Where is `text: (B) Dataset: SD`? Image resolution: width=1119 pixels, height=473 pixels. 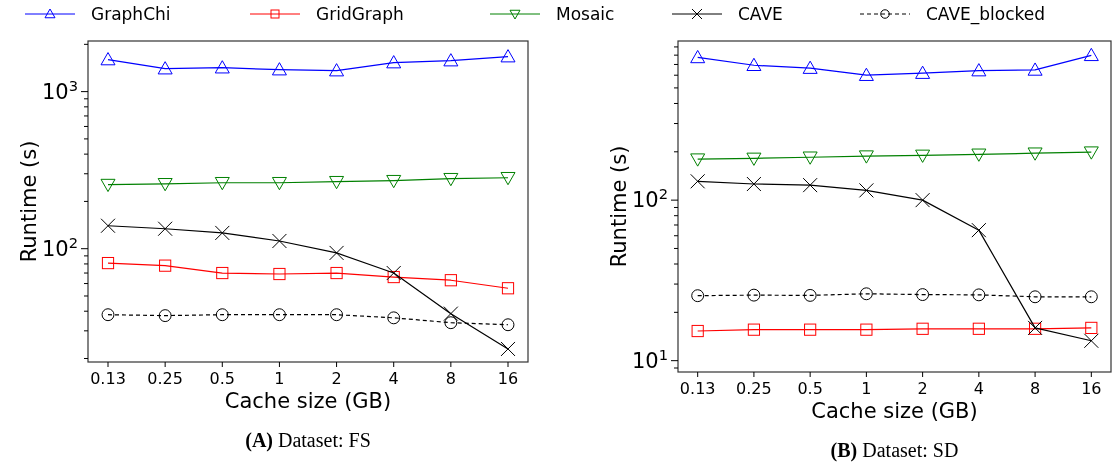
text: (B) Dataset: SD is located at coordinates (894, 450).